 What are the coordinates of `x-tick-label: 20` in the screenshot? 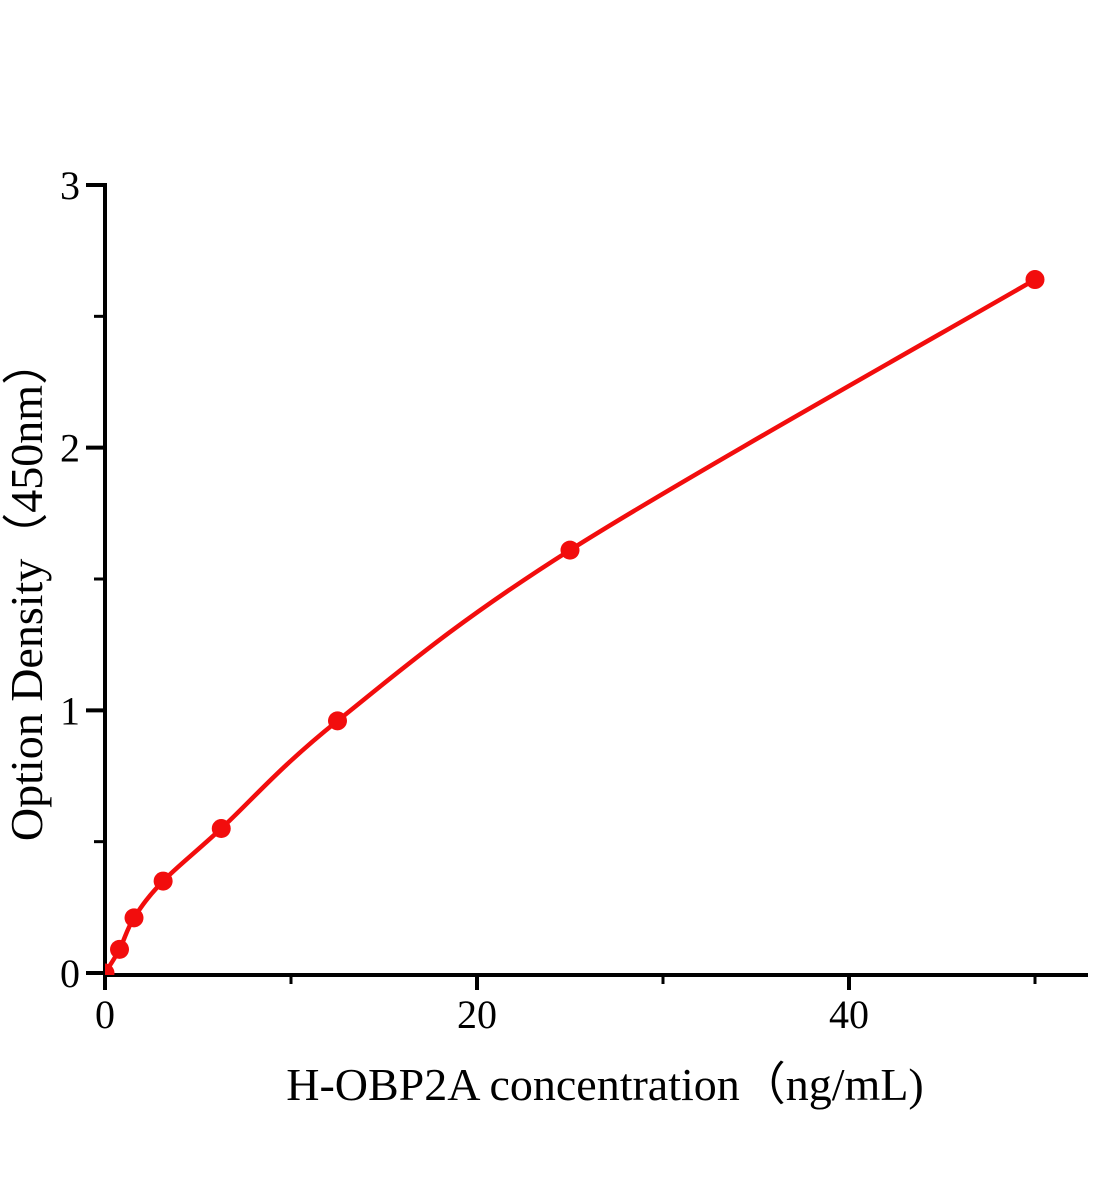 It's located at (477, 1014).